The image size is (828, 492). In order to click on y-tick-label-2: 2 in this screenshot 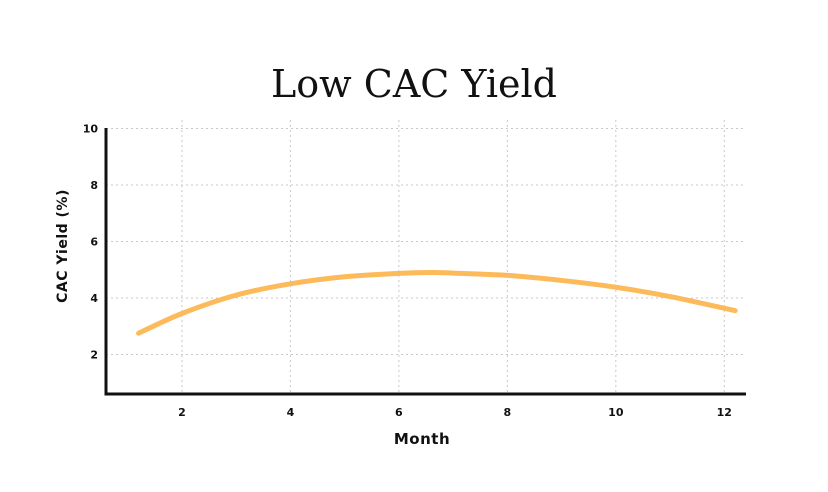, I will do `click(94, 354)`.